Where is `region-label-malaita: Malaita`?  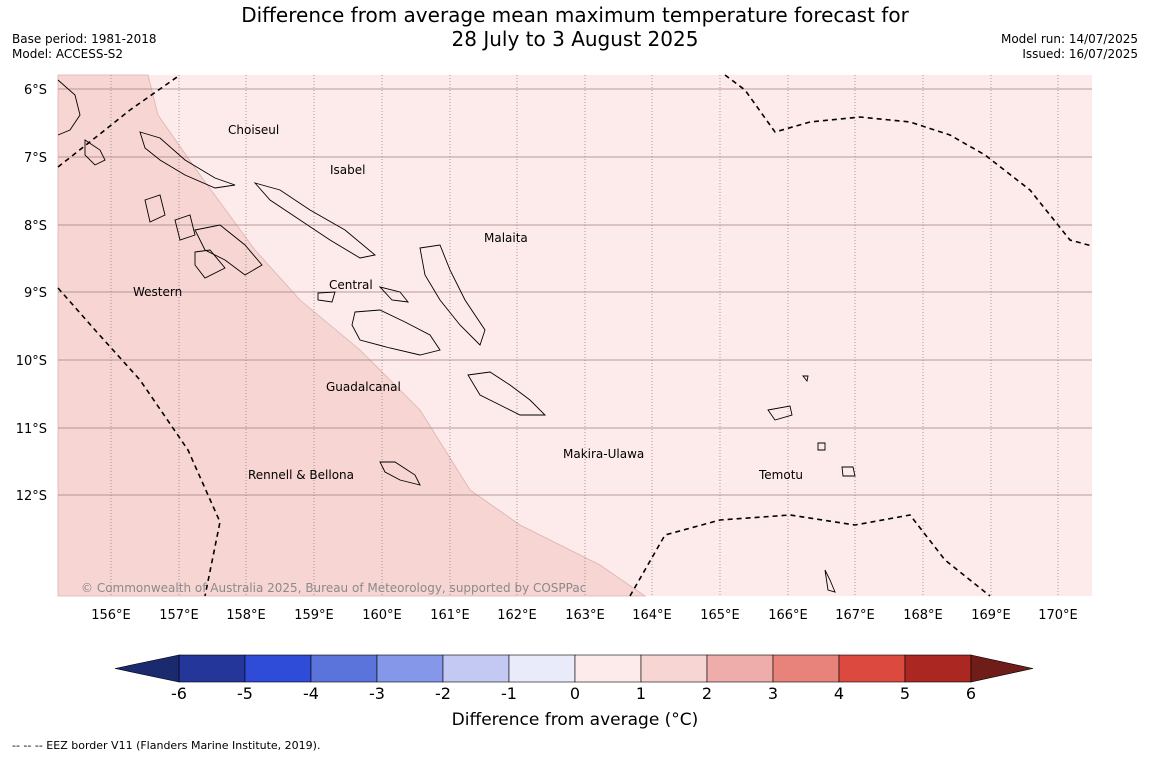 region-label-malaita: Malaita is located at coordinates (506, 238).